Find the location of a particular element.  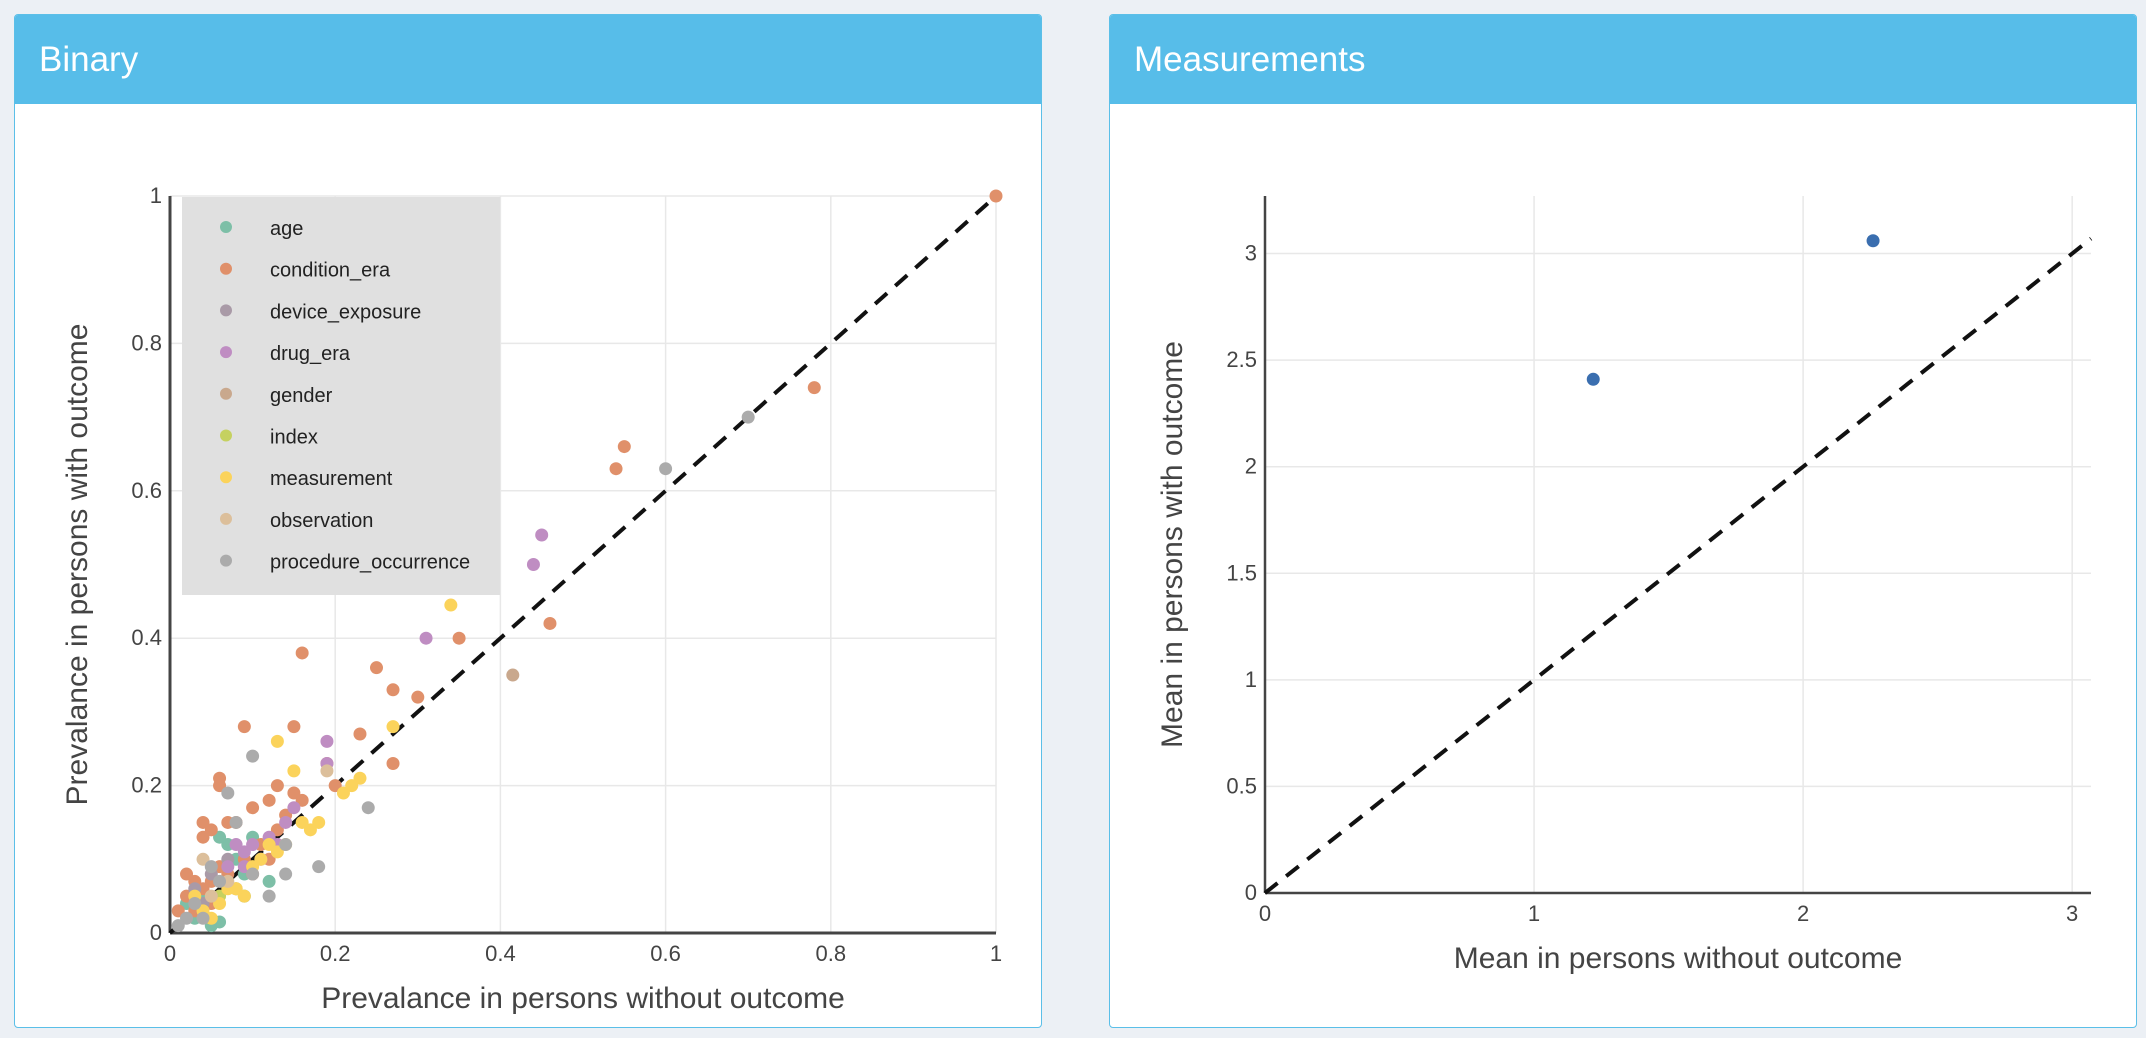

legend-label-condition-era: condition_era is located at coordinates (330, 271).